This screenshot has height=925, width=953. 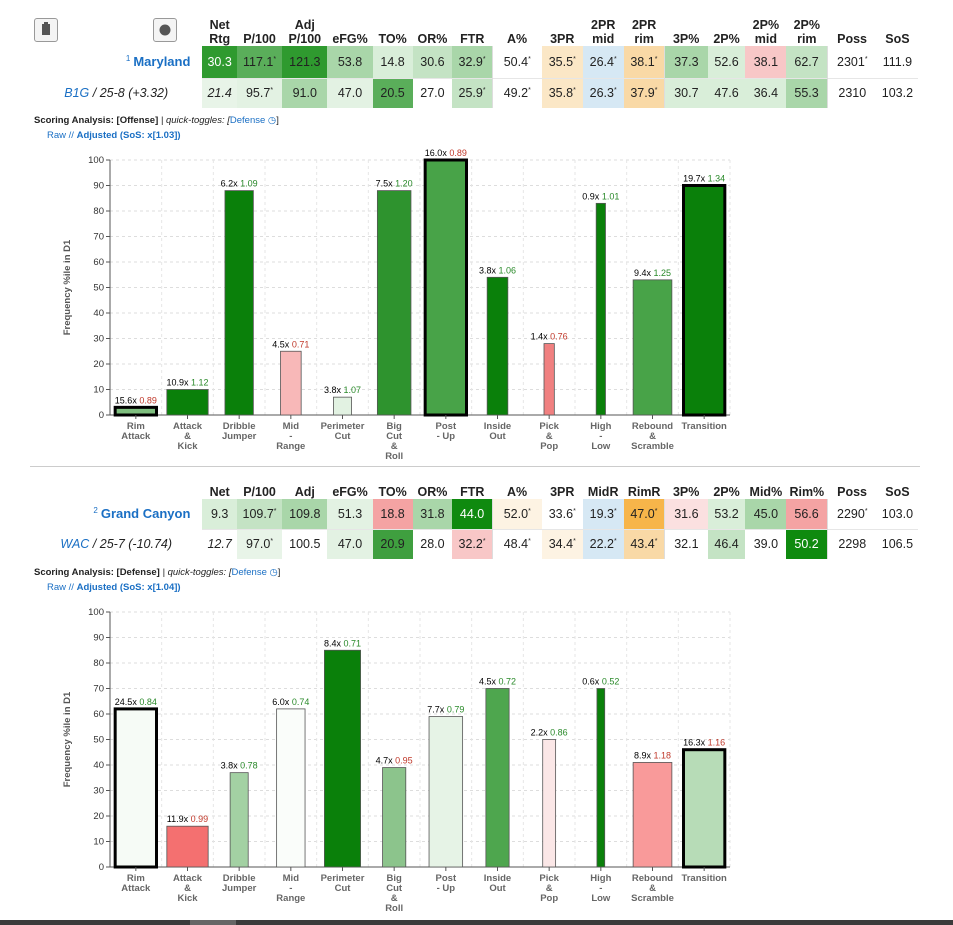 I want to click on stat-cell: 109.8, so click(x=305, y=514).